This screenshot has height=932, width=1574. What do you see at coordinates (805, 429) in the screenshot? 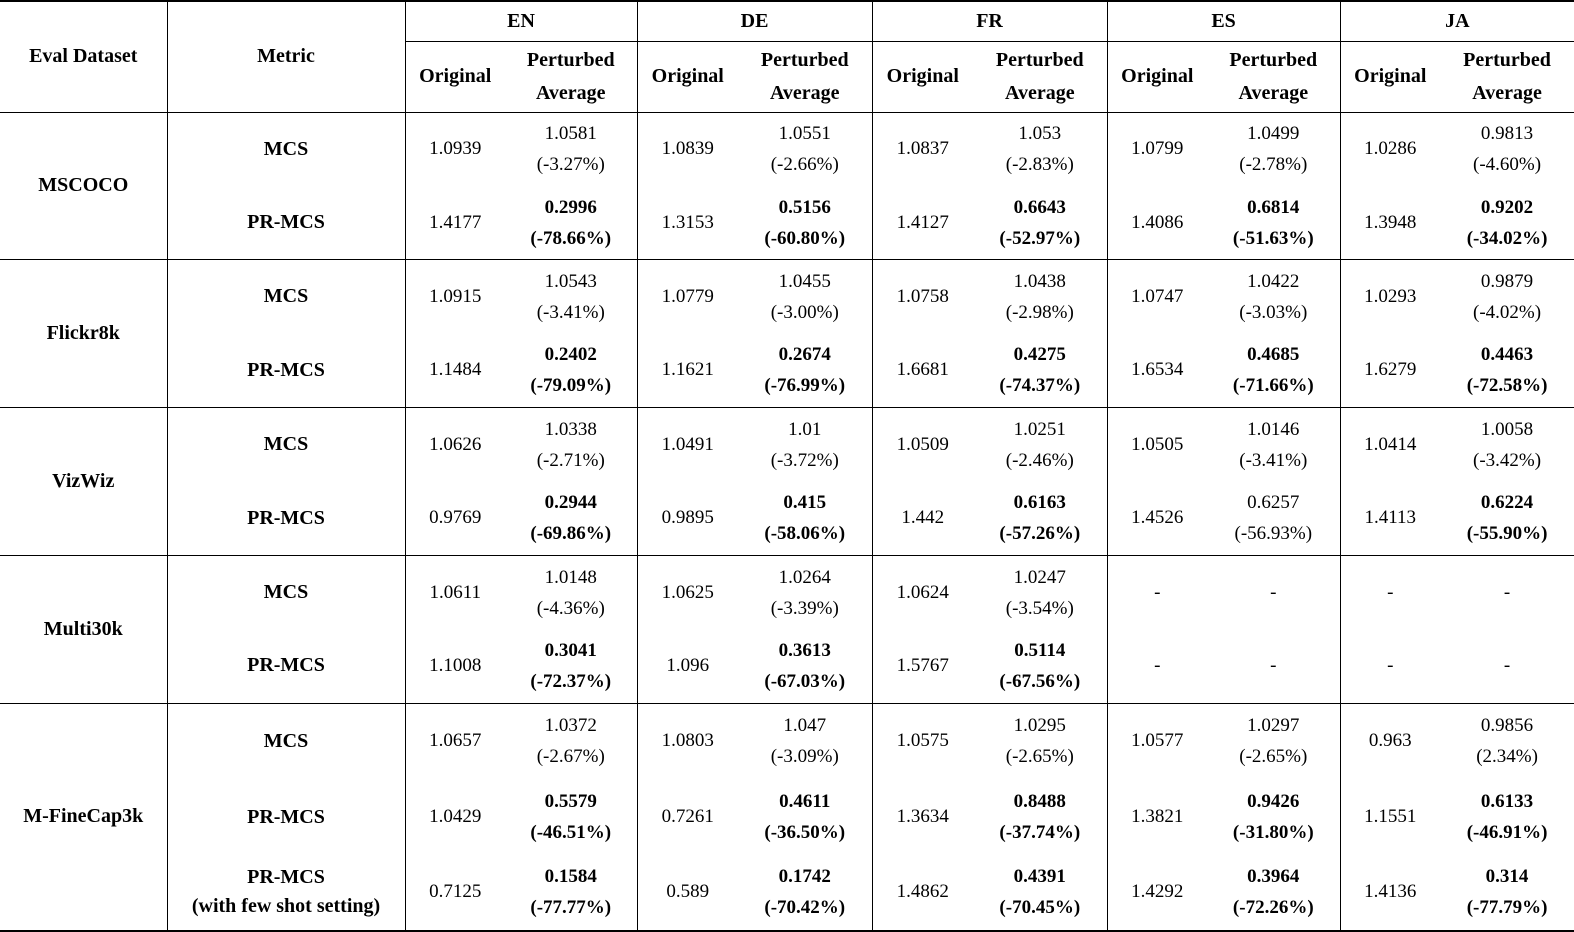
I see `perturbed-value: 1.01` at bounding box center [805, 429].